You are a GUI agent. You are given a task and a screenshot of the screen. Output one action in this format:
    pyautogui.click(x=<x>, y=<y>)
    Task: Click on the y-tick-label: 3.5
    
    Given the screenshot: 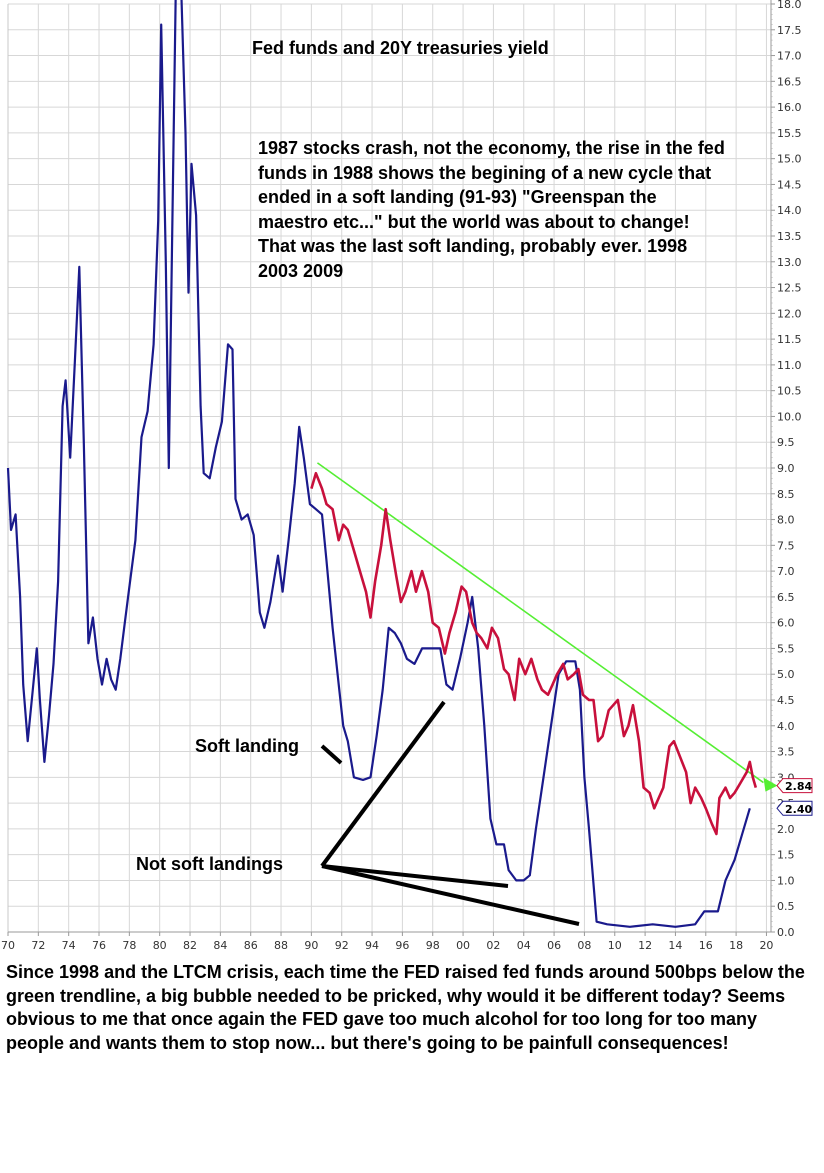 What is the action you would take?
    pyautogui.click(x=786, y=752)
    